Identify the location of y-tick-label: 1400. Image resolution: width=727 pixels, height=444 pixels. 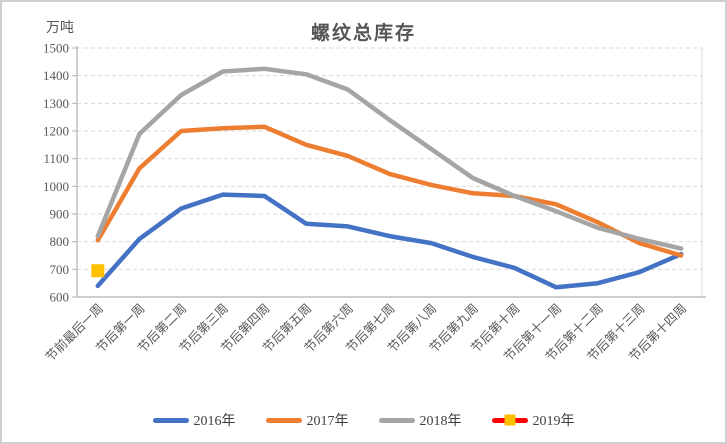
(56, 75).